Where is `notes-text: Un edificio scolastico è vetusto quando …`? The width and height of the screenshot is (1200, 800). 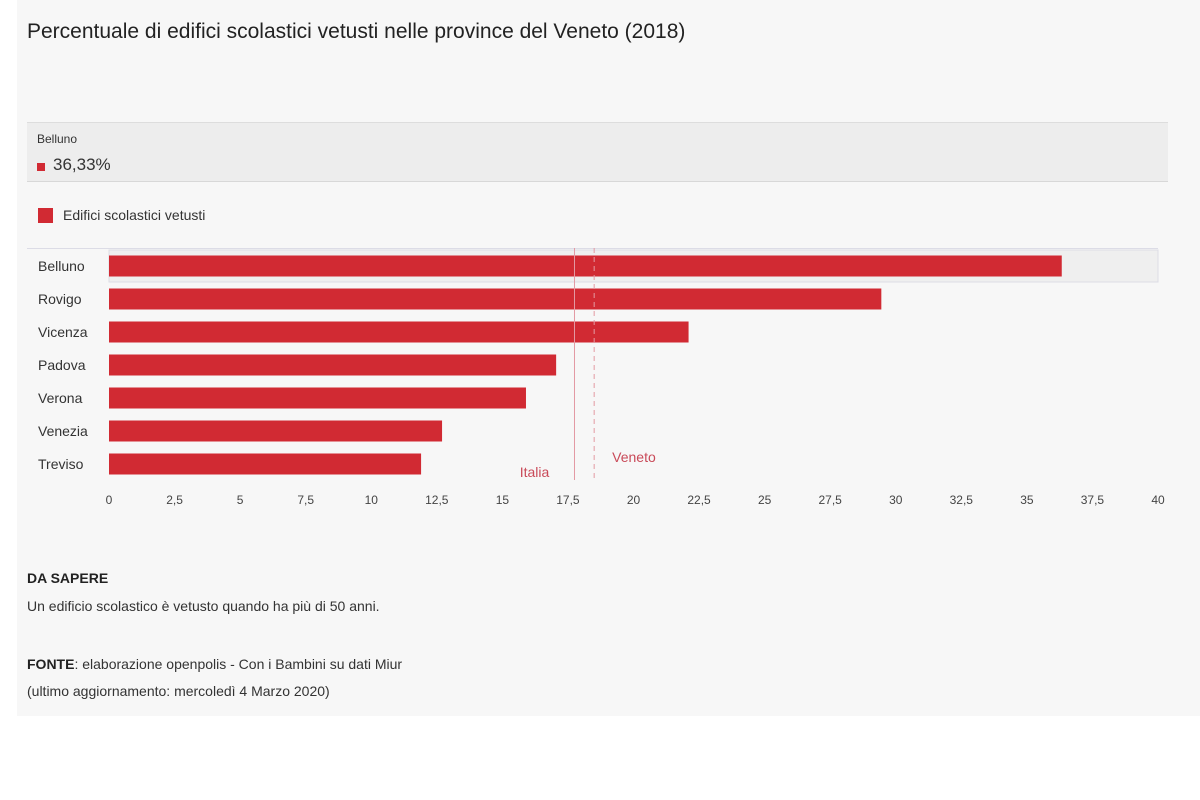 notes-text: Un edificio scolastico è vetusto quando … is located at coordinates (203, 606).